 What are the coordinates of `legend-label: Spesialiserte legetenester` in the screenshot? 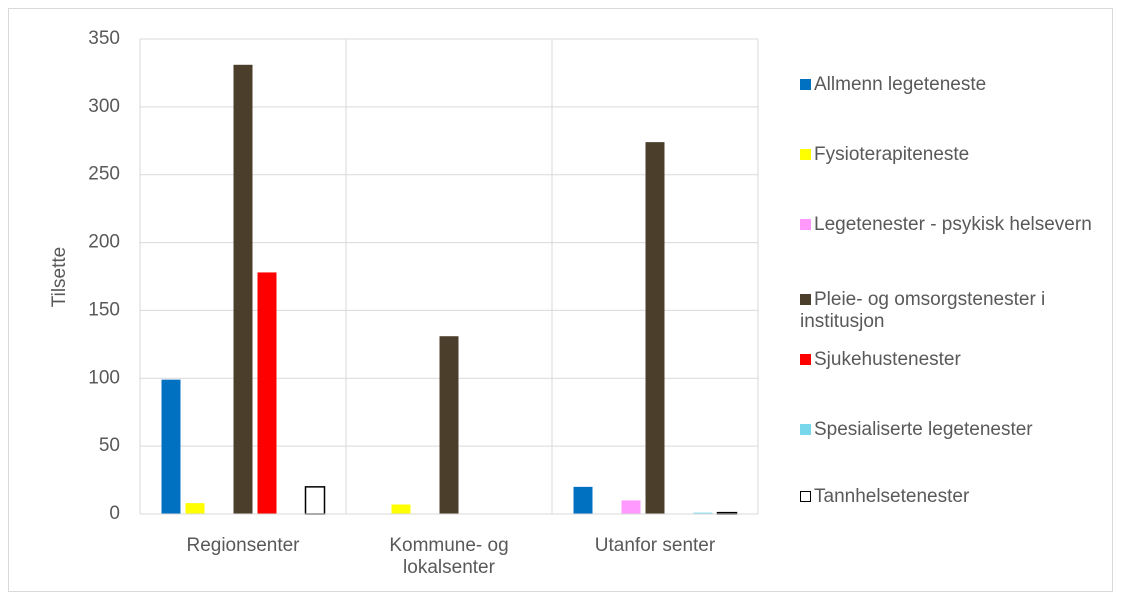 It's located at (923, 429).